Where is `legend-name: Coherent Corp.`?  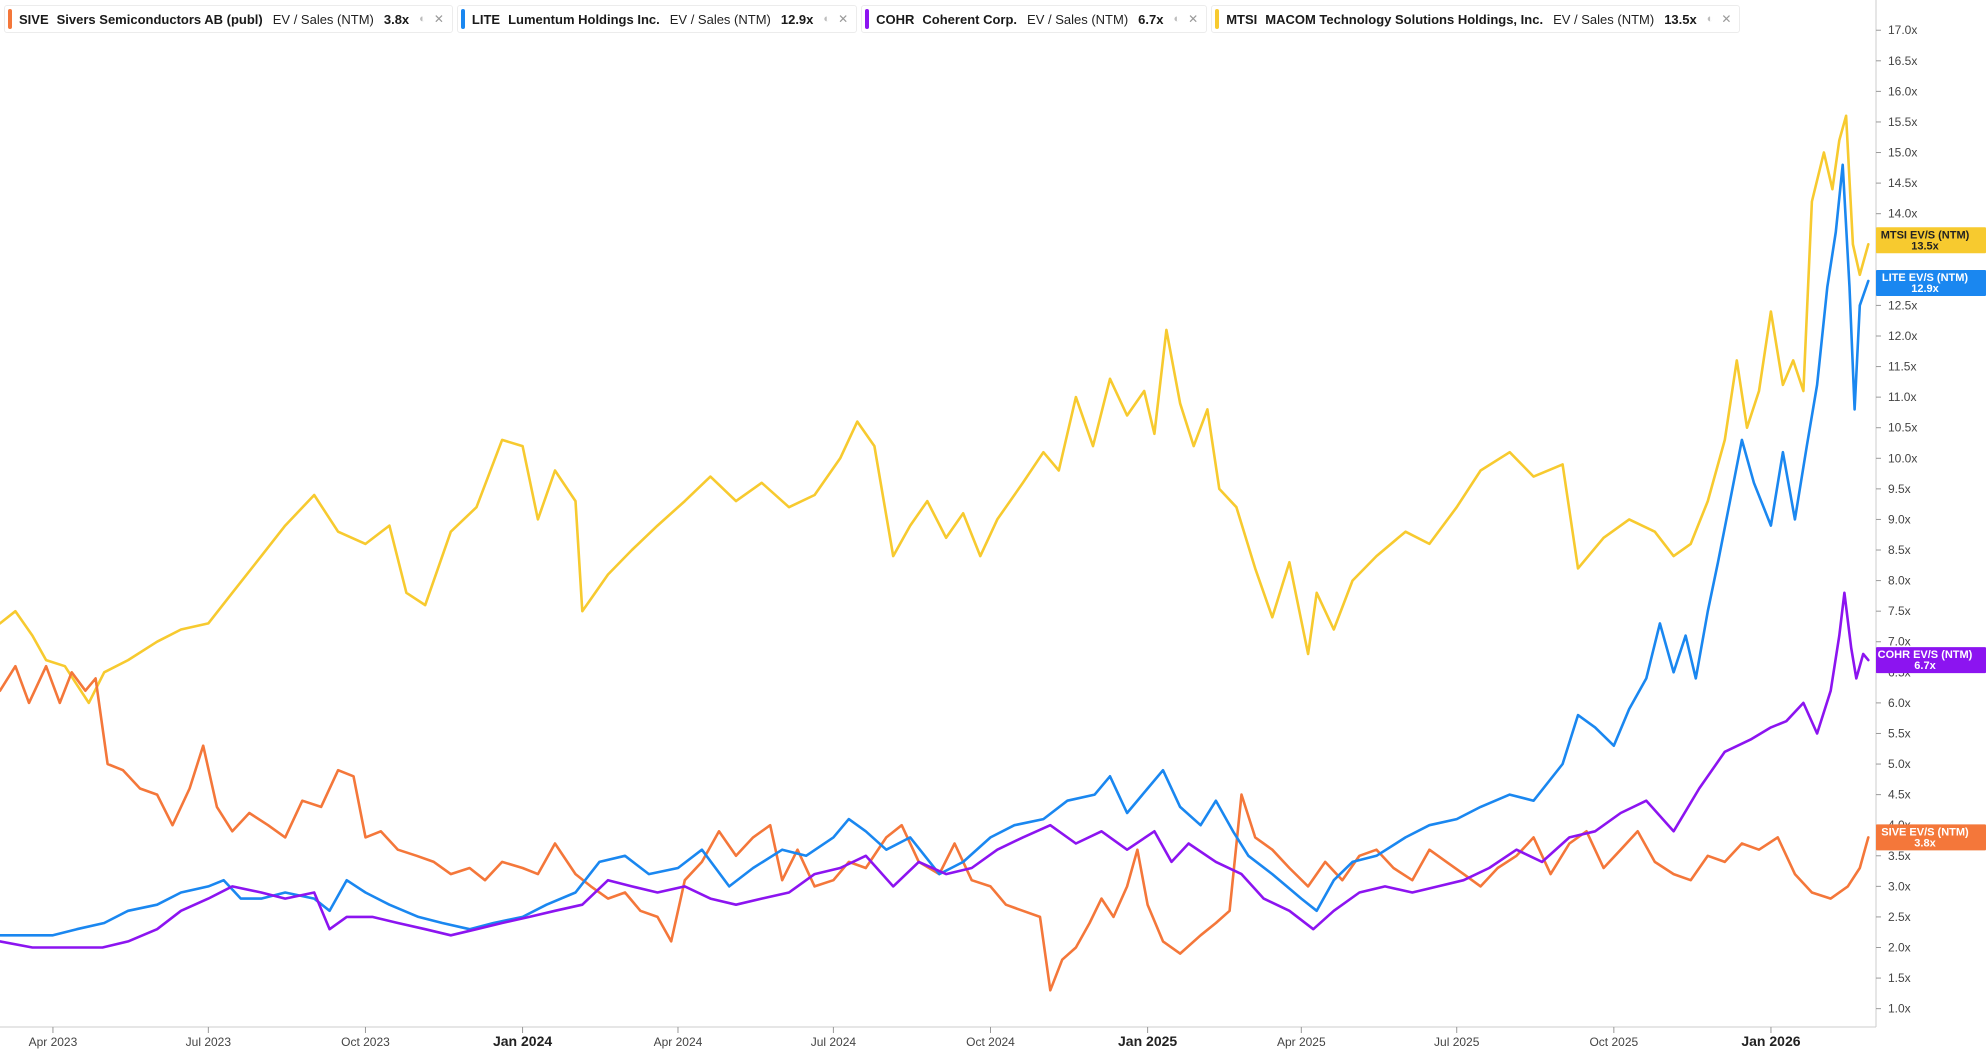
legend-name: Coherent Corp. is located at coordinates (970, 19).